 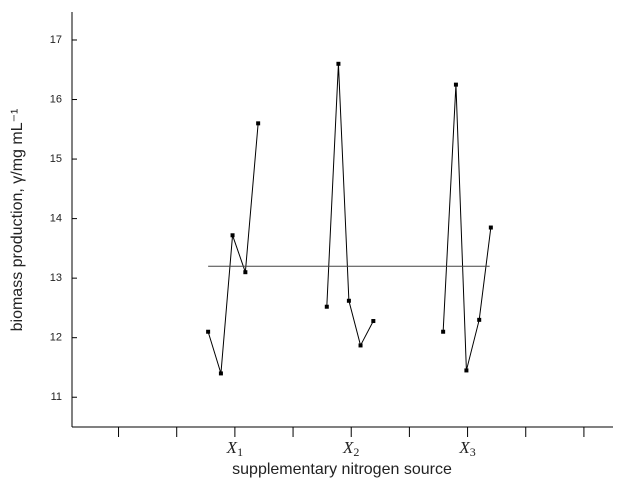 What do you see at coordinates (56, 397) in the screenshot?
I see `y-tick-label: 11` at bounding box center [56, 397].